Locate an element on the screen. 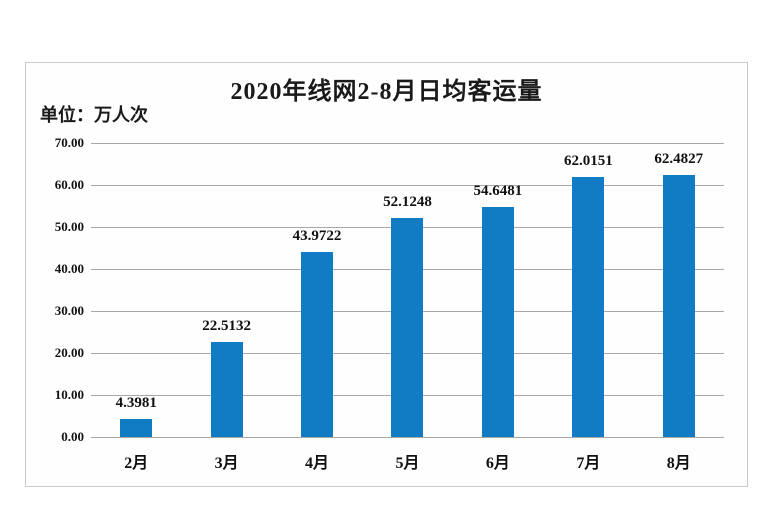 The height and width of the screenshot is (507, 769). x-tick-label: 5月 is located at coordinates (407, 463).